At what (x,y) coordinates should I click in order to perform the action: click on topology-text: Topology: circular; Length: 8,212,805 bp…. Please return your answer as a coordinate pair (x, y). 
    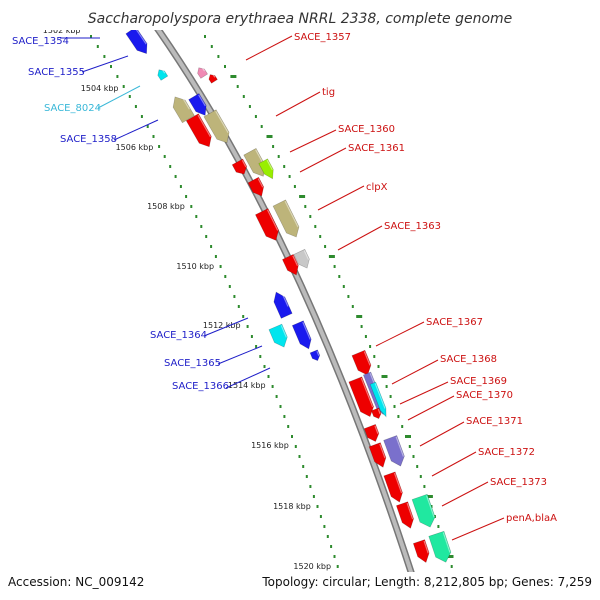
    Looking at the image, I should click on (426, 582).